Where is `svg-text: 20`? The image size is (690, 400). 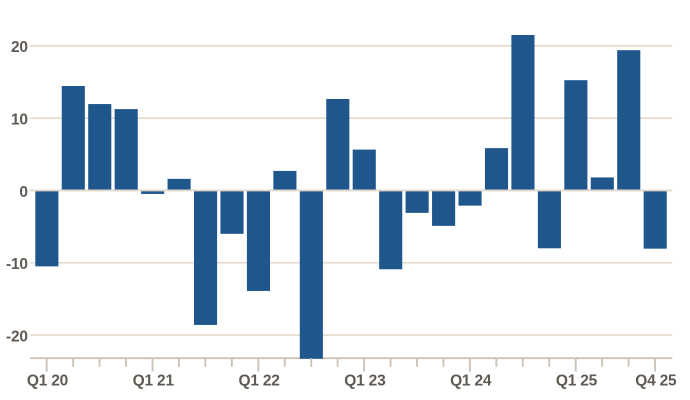 svg-text: 20 is located at coordinates (19, 47).